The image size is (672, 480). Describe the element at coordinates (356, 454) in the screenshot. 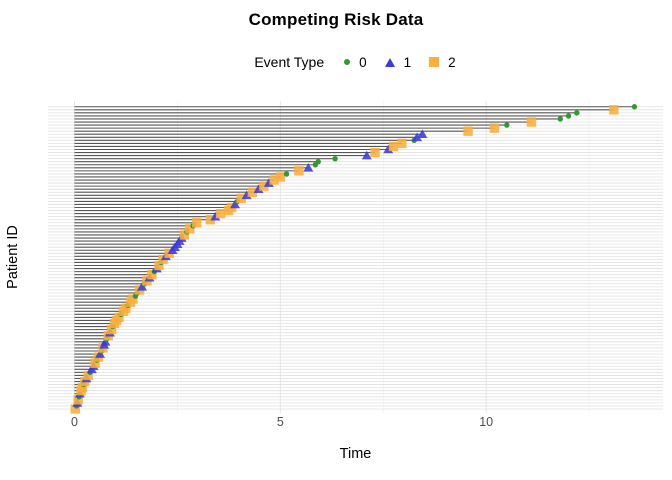

I see `x-axis-title: Time` at that location.